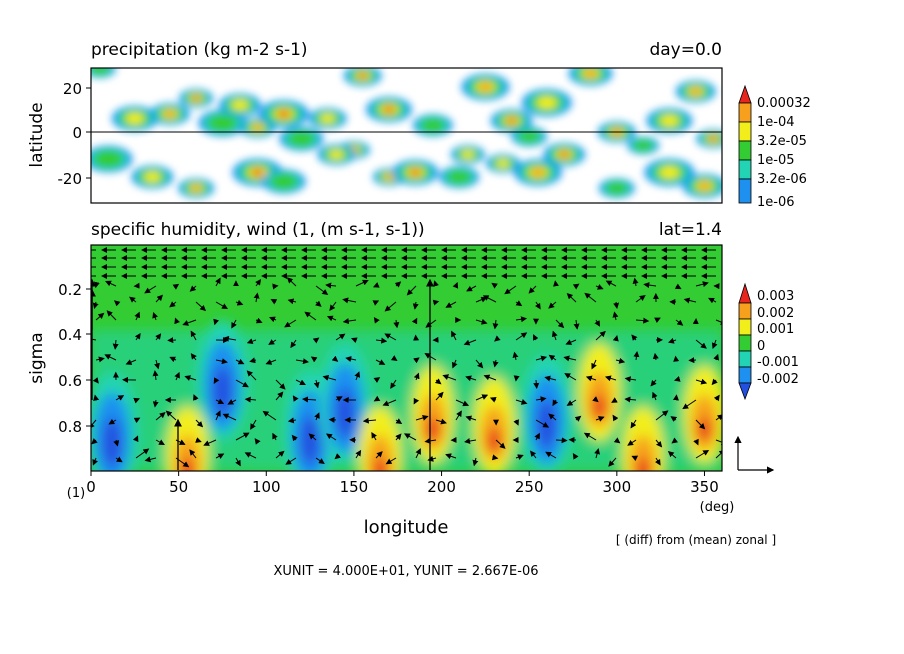 This screenshot has width=904, height=654. I want to click on x-tick-label: 0, so click(91, 487).